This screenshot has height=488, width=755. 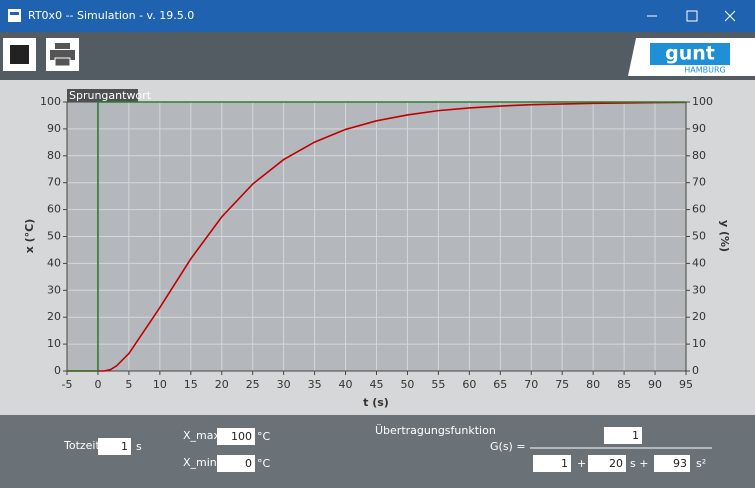 What do you see at coordinates (248, 463) in the screenshot?
I see `x-min-value: 0` at bounding box center [248, 463].